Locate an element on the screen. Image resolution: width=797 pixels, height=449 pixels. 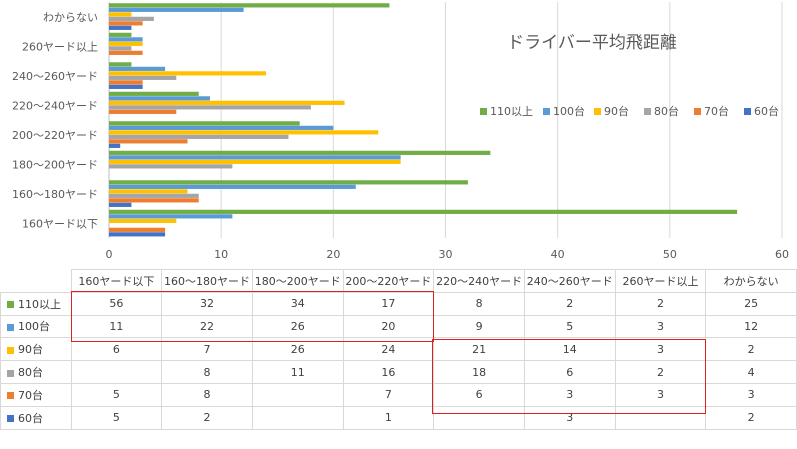
row-label: 60台 is located at coordinates (30, 418).